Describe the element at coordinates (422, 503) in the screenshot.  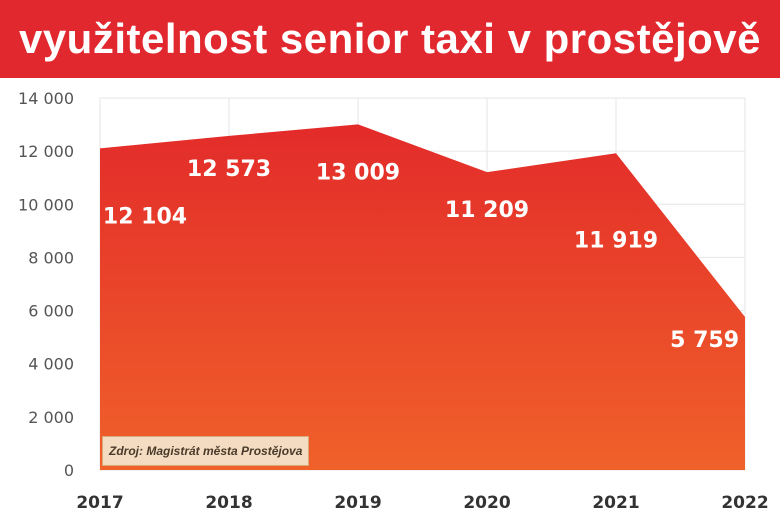
I see `x-axis-ticks: 2017 2018 2019 2020 2021 2022` at that location.